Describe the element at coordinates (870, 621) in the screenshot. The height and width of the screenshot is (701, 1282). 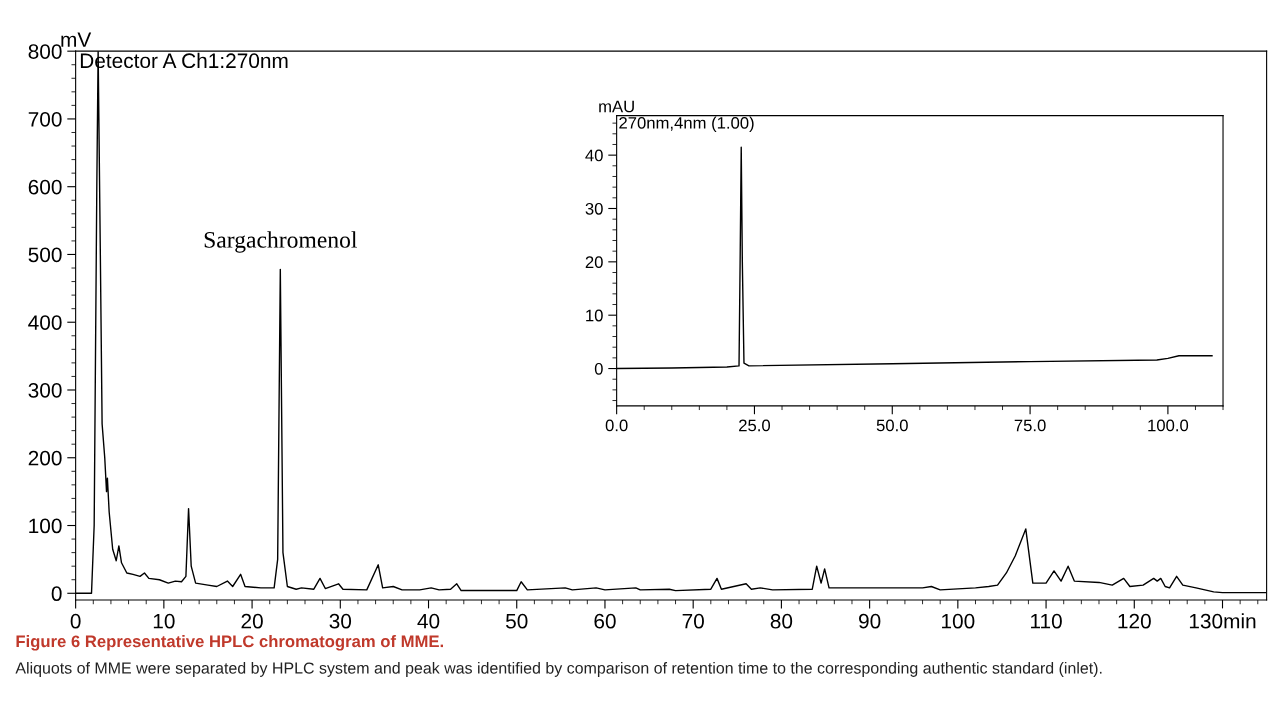
I see `x-tick-label: 90` at that location.